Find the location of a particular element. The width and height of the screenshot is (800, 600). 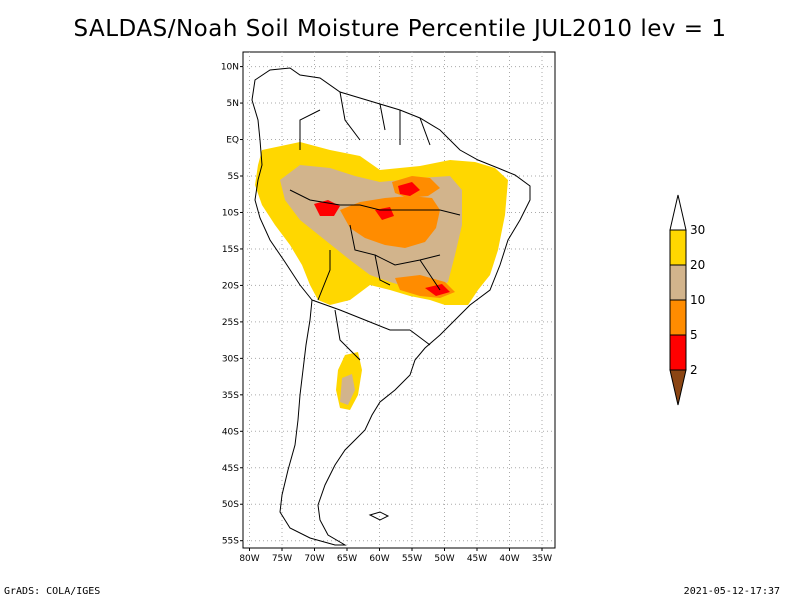

lat-tick-label: 25S is located at coordinates (230, 323).